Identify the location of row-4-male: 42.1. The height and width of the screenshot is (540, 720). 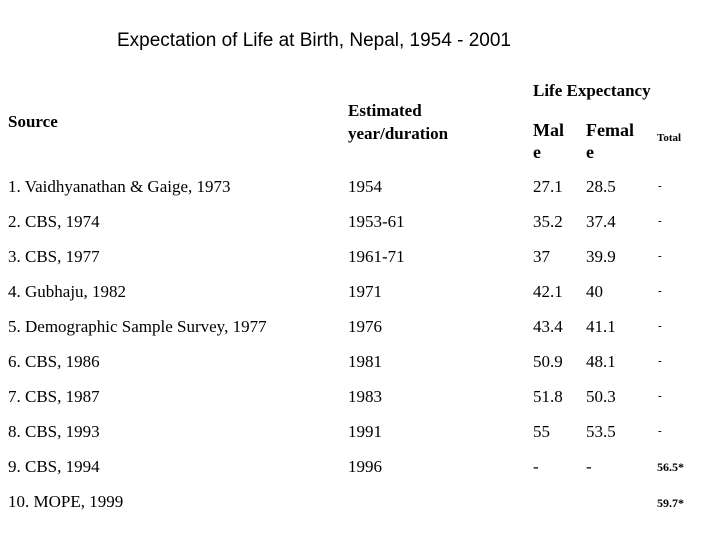
(548, 291).